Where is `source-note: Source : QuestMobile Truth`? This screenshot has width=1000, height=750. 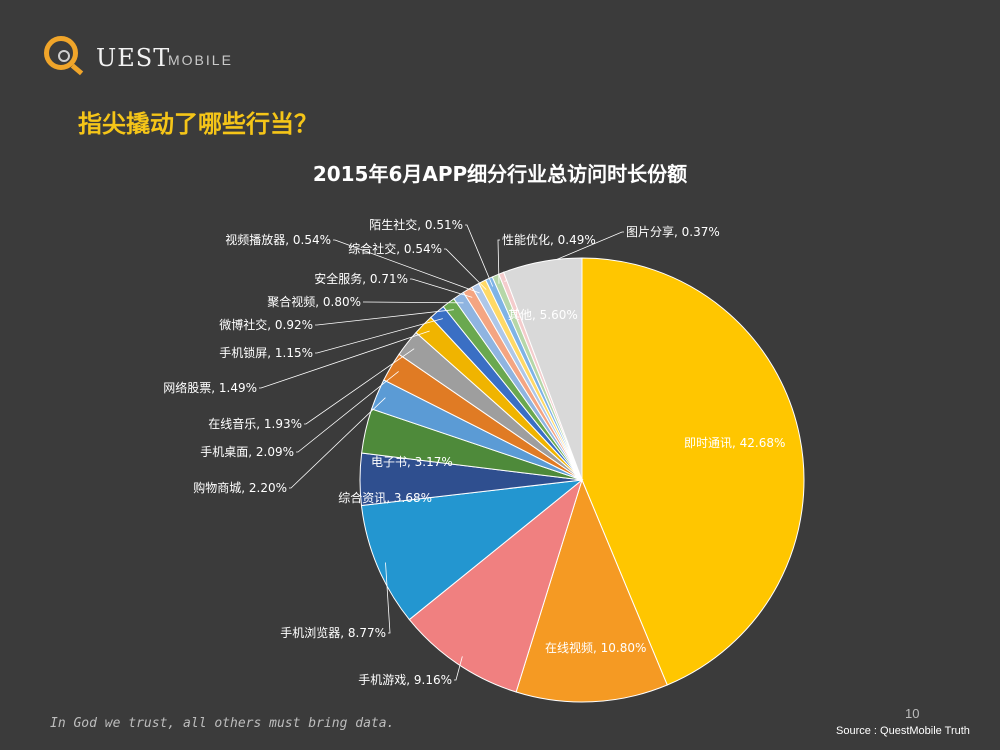
source-note: Source : QuestMobile Truth is located at coordinates (903, 731).